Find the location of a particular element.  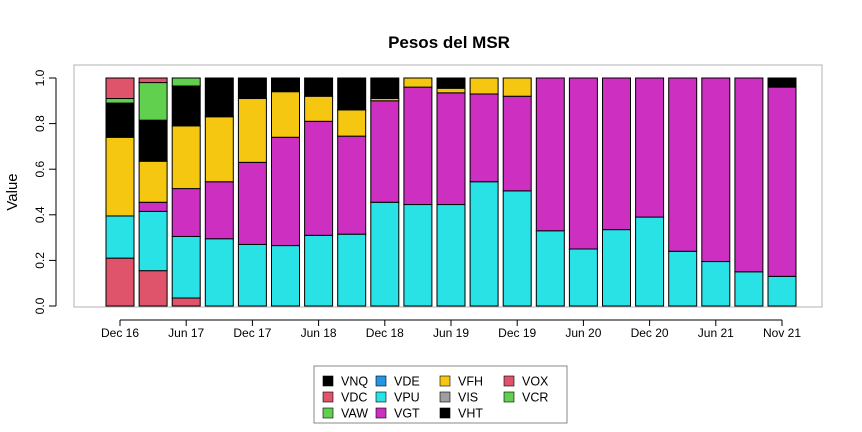

x-tick-label: Dec 19 is located at coordinates (517, 333).